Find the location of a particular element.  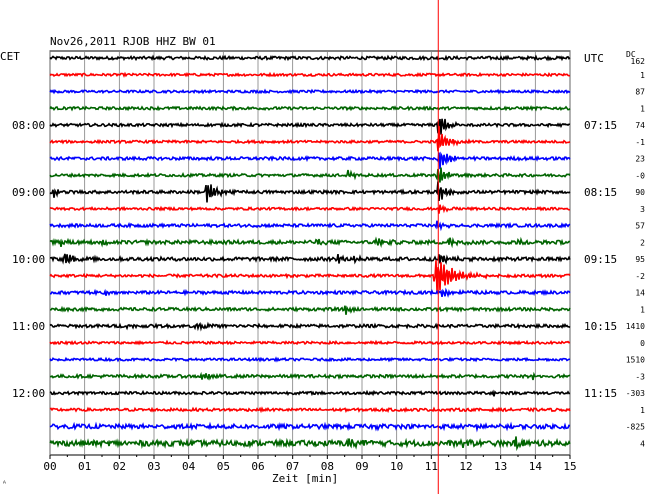

dc-offset-label: 23 is located at coordinates (640, 159).